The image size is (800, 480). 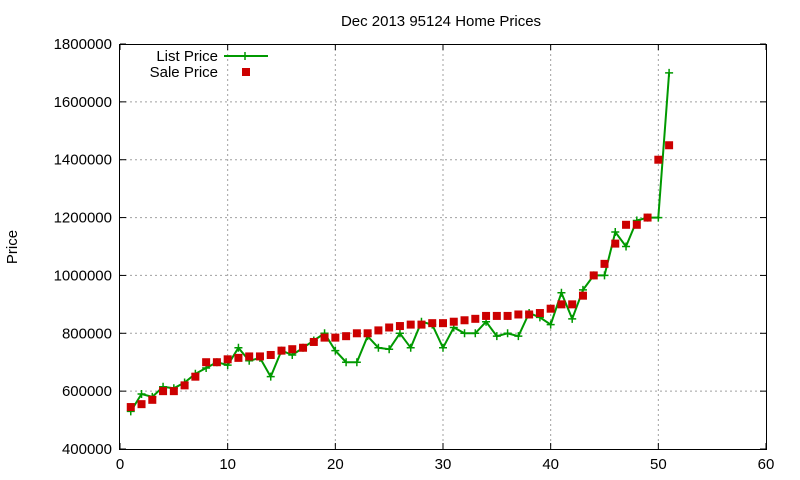 What do you see at coordinates (184, 72) in the screenshot?
I see `legend-label-sale-price: Sale Price` at bounding box center [184, 72].